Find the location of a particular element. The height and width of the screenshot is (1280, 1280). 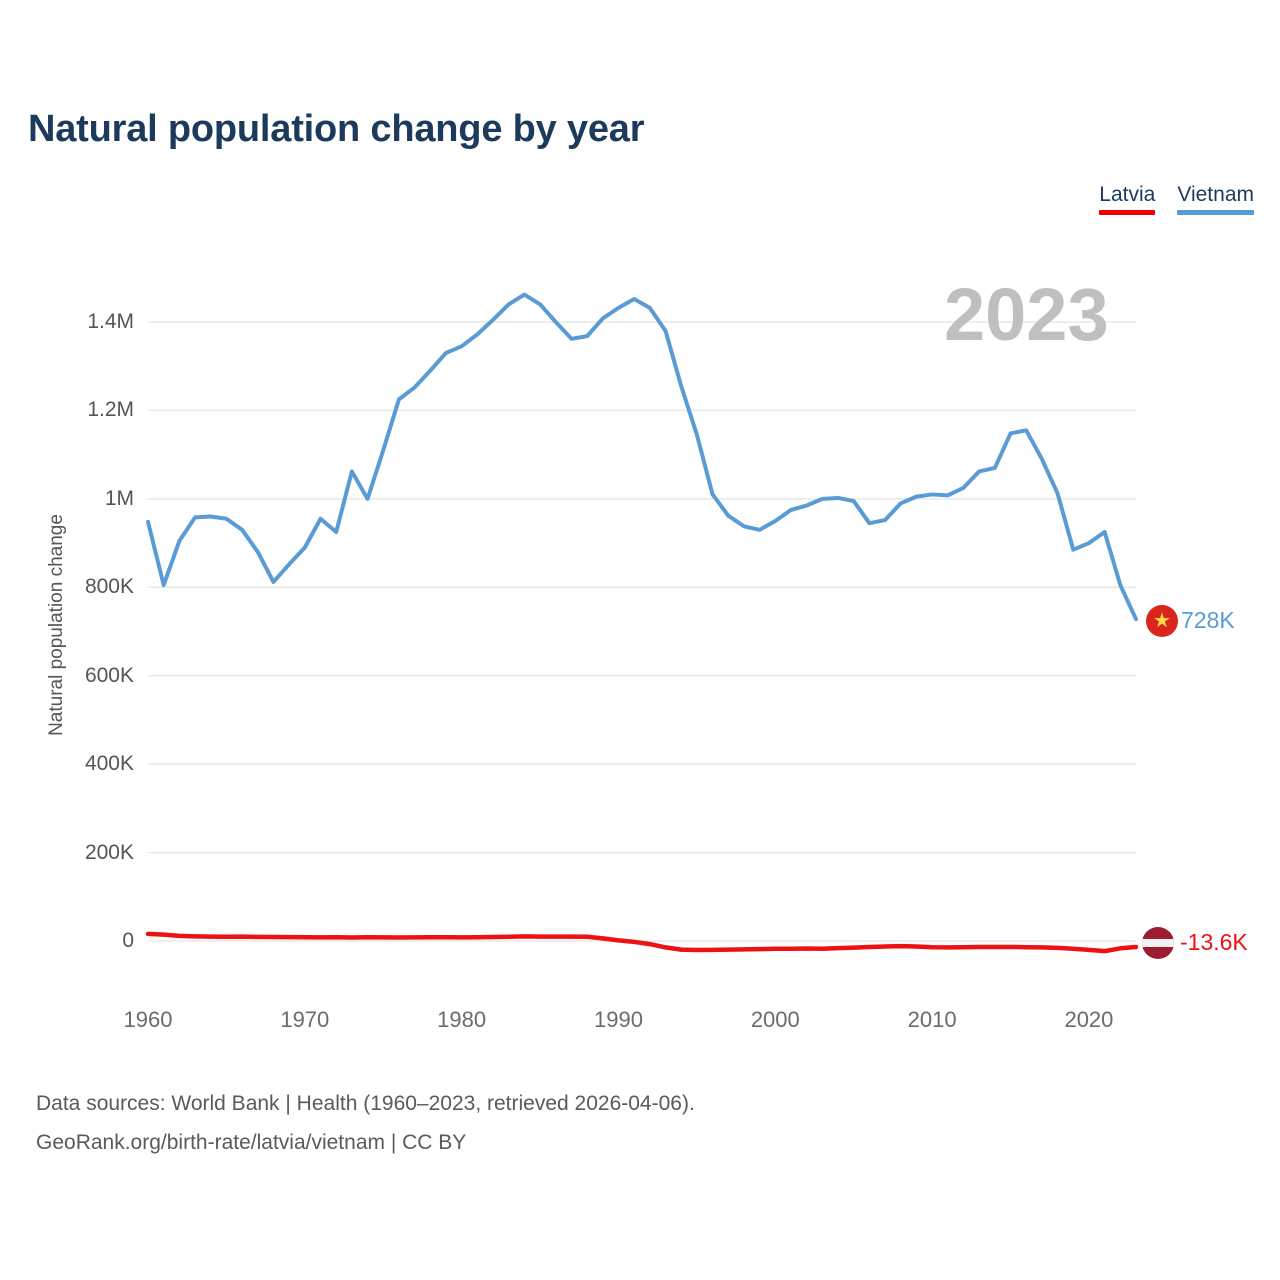

x-axis-tick-label: 1970 is located at coordinates (305, 1019).